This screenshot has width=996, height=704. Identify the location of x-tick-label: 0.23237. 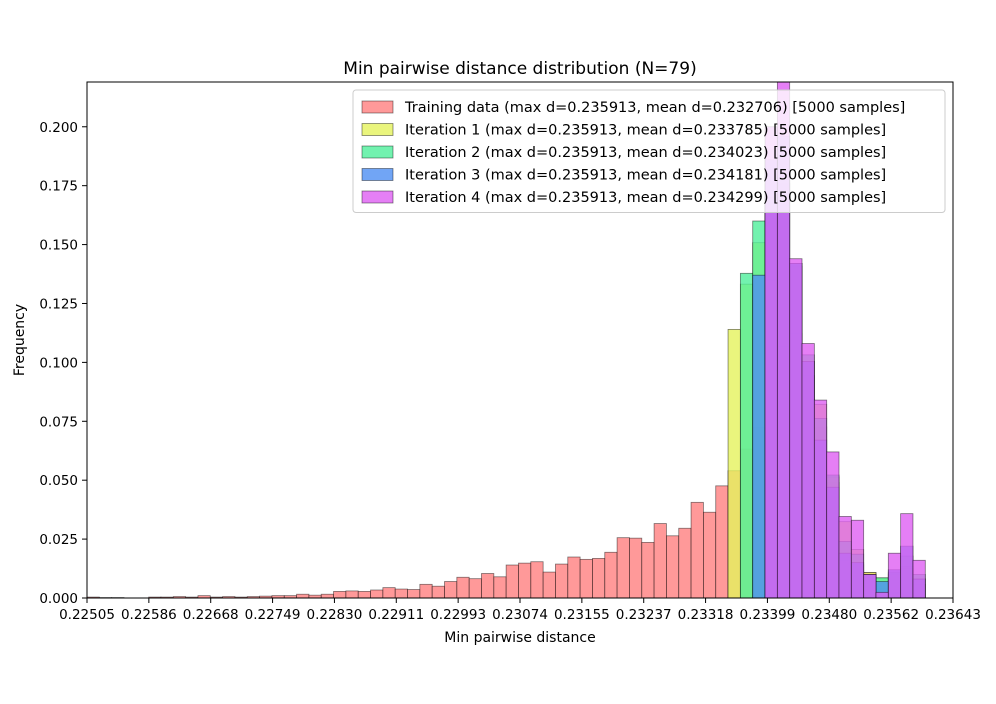
(644, 615).